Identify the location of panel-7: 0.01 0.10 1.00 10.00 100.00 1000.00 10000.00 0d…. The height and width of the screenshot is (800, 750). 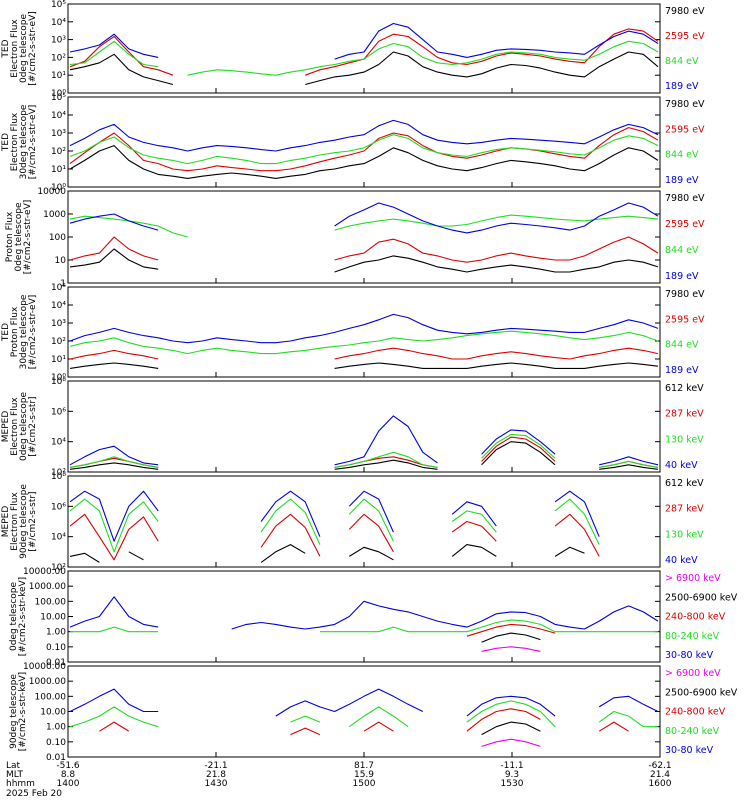
(373, 617).